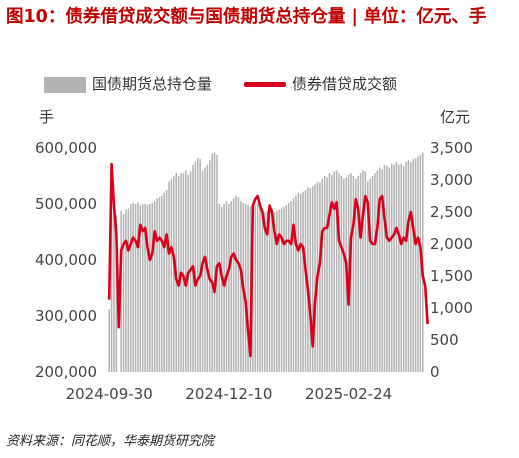  I want to click on chart-title: 图10：债券借贷成交额与国债期货总持仓量 | 单位：亿元、手, so click(246, 17).